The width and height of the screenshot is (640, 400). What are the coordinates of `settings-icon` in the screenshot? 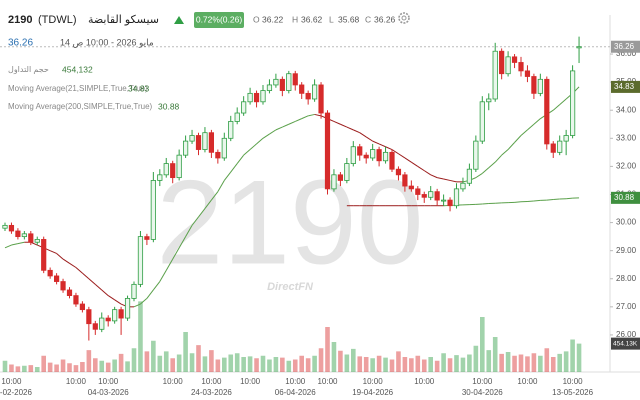 It's located at (404, 18).